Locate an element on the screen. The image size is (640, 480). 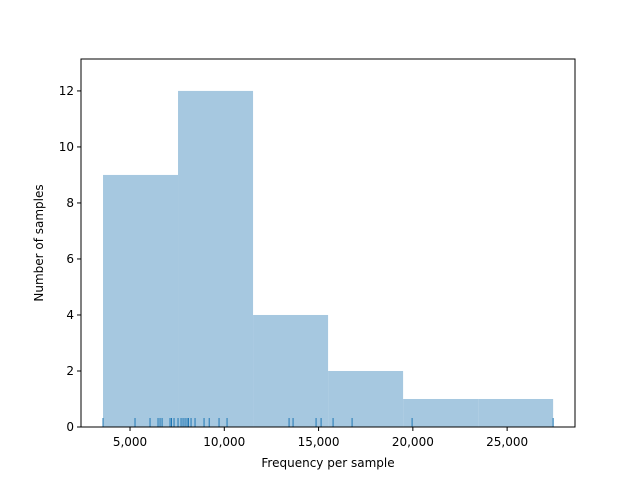
y-axis-label: Number of samples is located at coordinates (39, 242).